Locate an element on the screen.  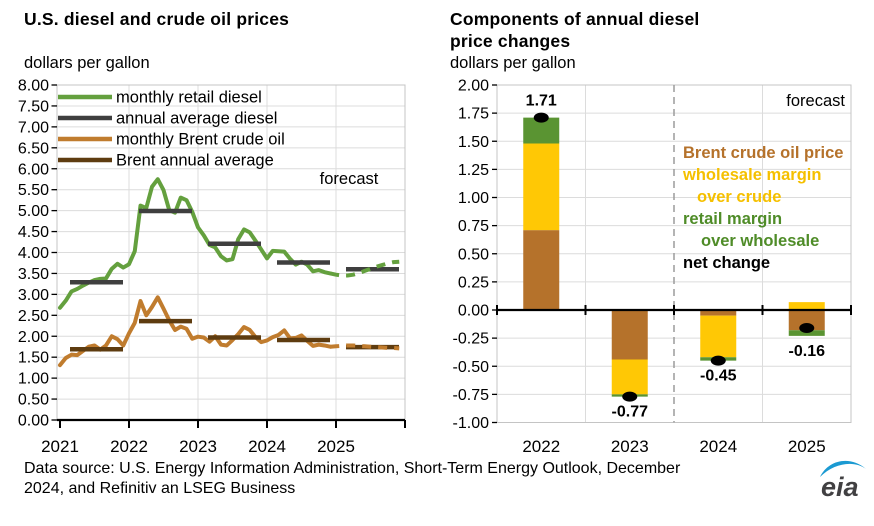
right-chart-title-line2: price changes is located at coordinates (510, 41).